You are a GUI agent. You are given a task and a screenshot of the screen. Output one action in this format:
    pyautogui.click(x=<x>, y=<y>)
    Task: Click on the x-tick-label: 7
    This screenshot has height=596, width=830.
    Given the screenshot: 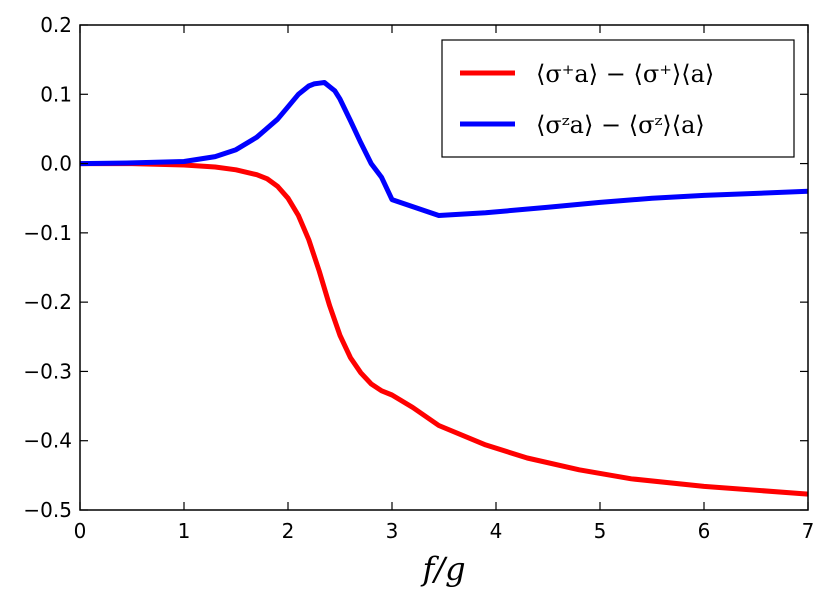 What is the action you would take?
    pyautogui.click(x=808, y=531)
    